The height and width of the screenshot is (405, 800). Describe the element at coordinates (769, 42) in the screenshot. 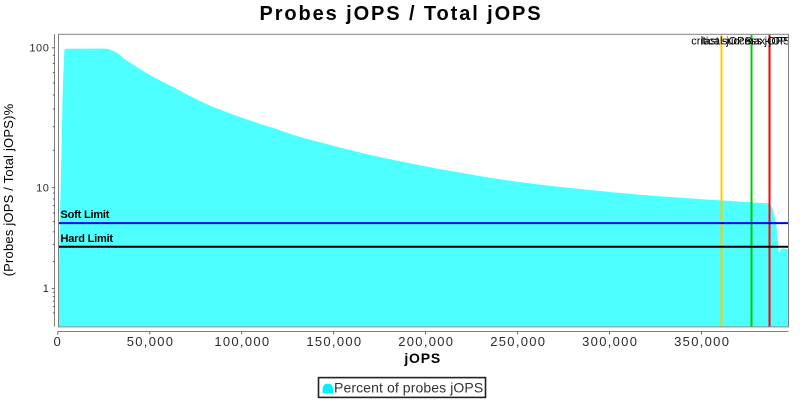

I see `svg-text: max-jOPS` at that location.